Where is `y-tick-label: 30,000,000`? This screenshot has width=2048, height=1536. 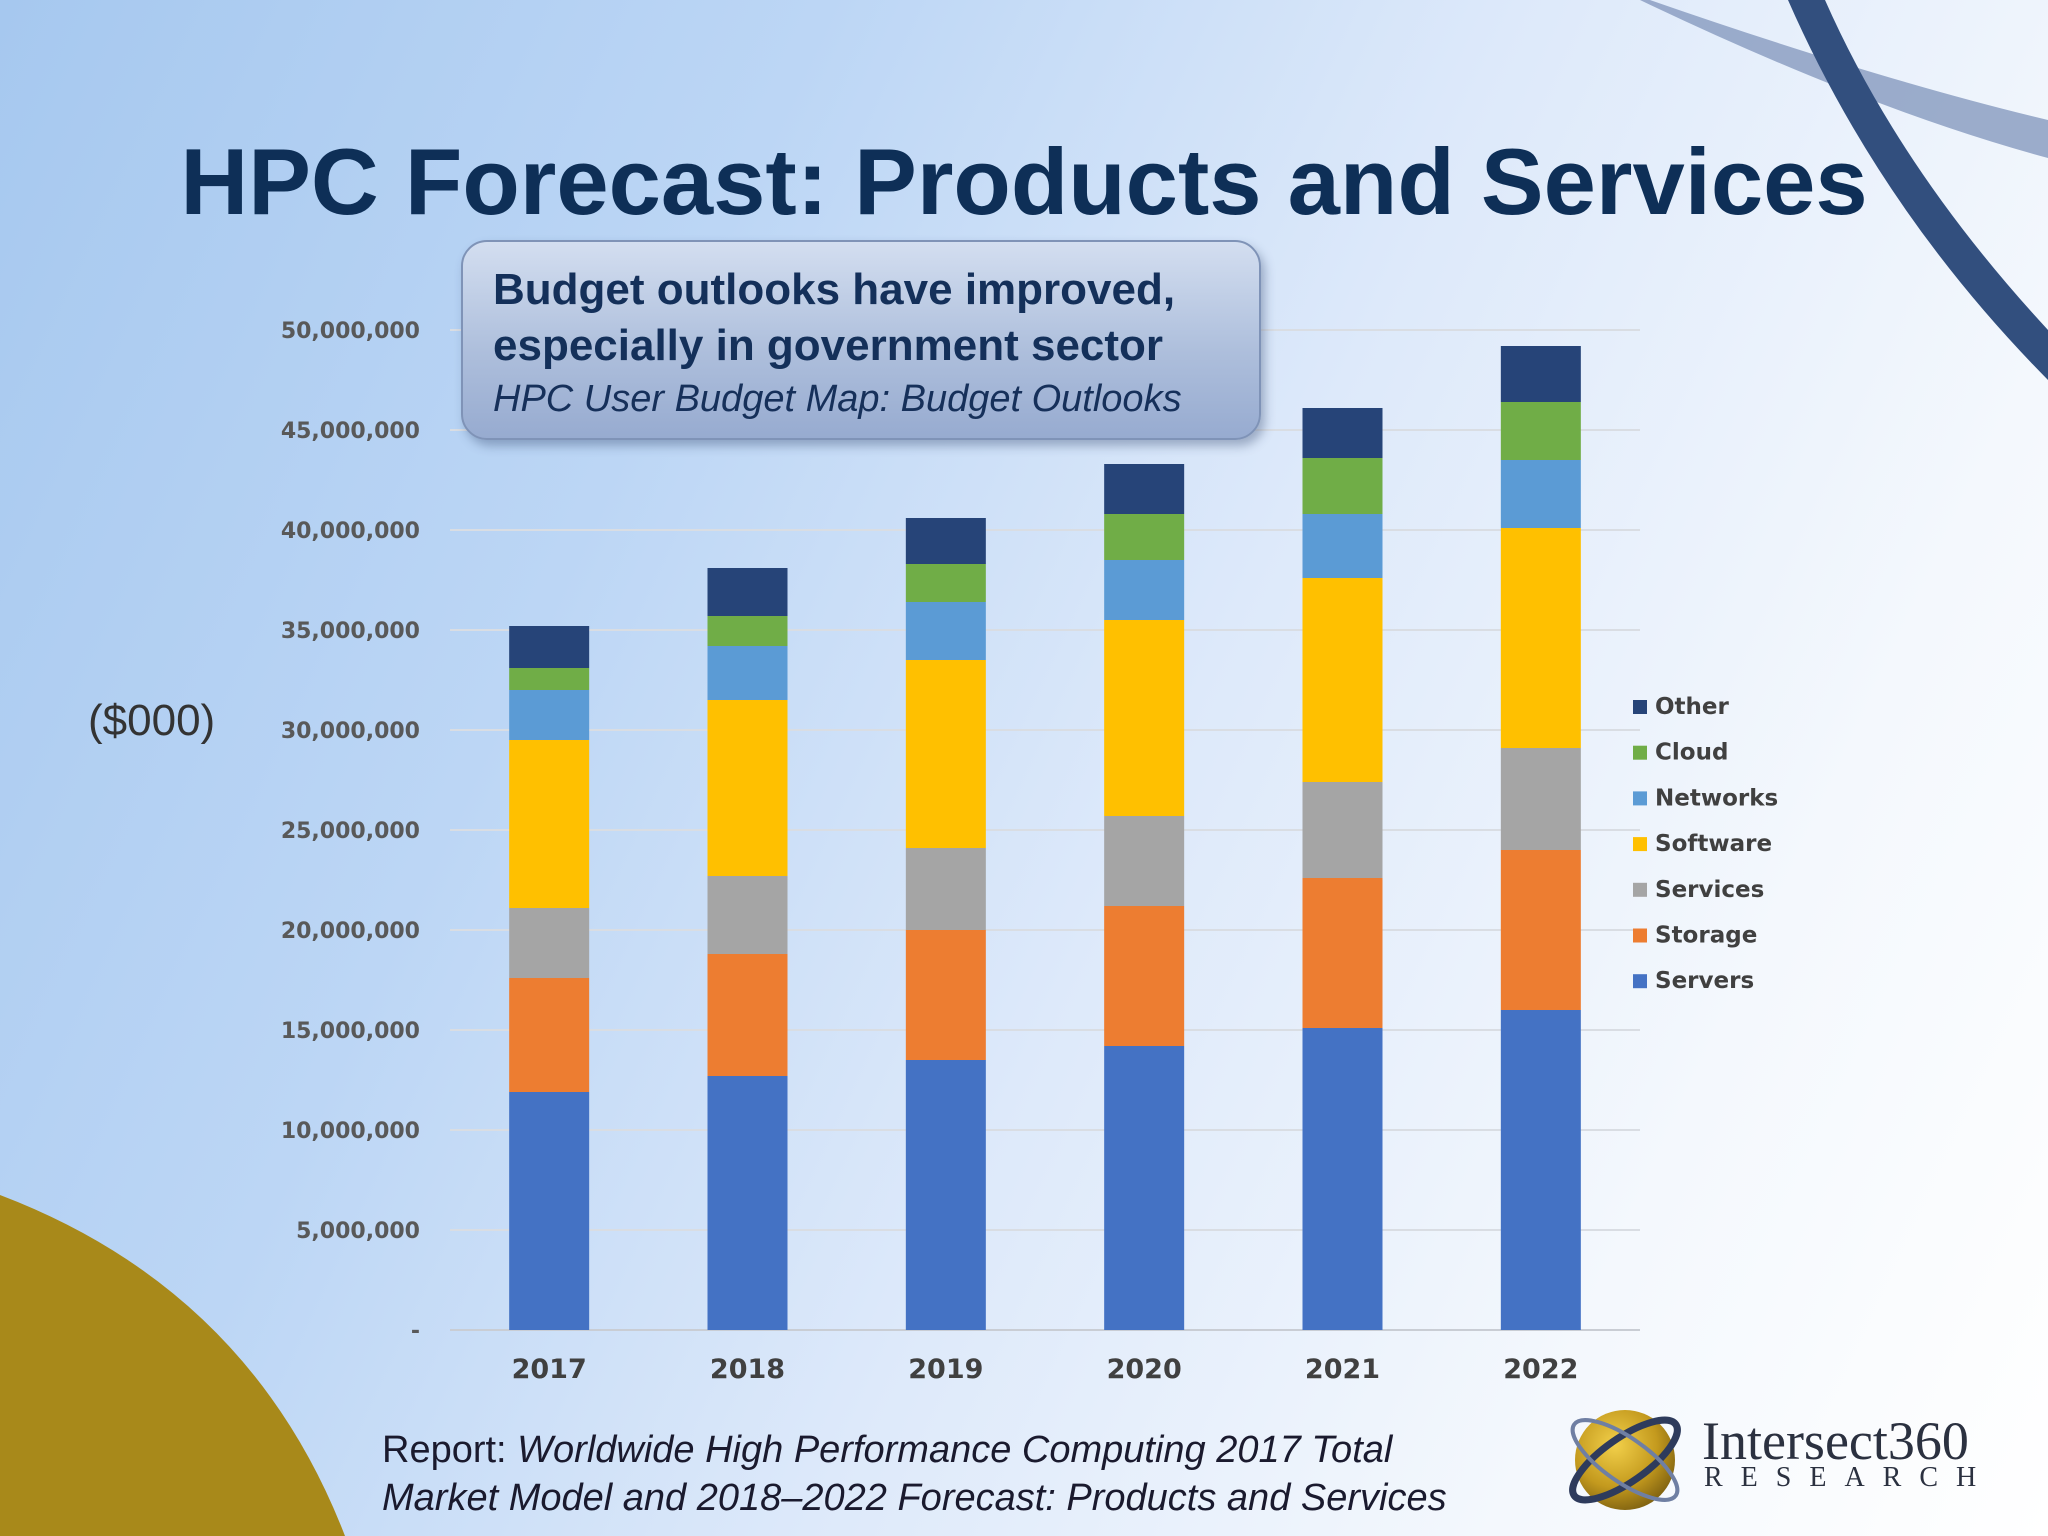
y-tick-label: 30,000,000 is located at coordinates (350, 731).